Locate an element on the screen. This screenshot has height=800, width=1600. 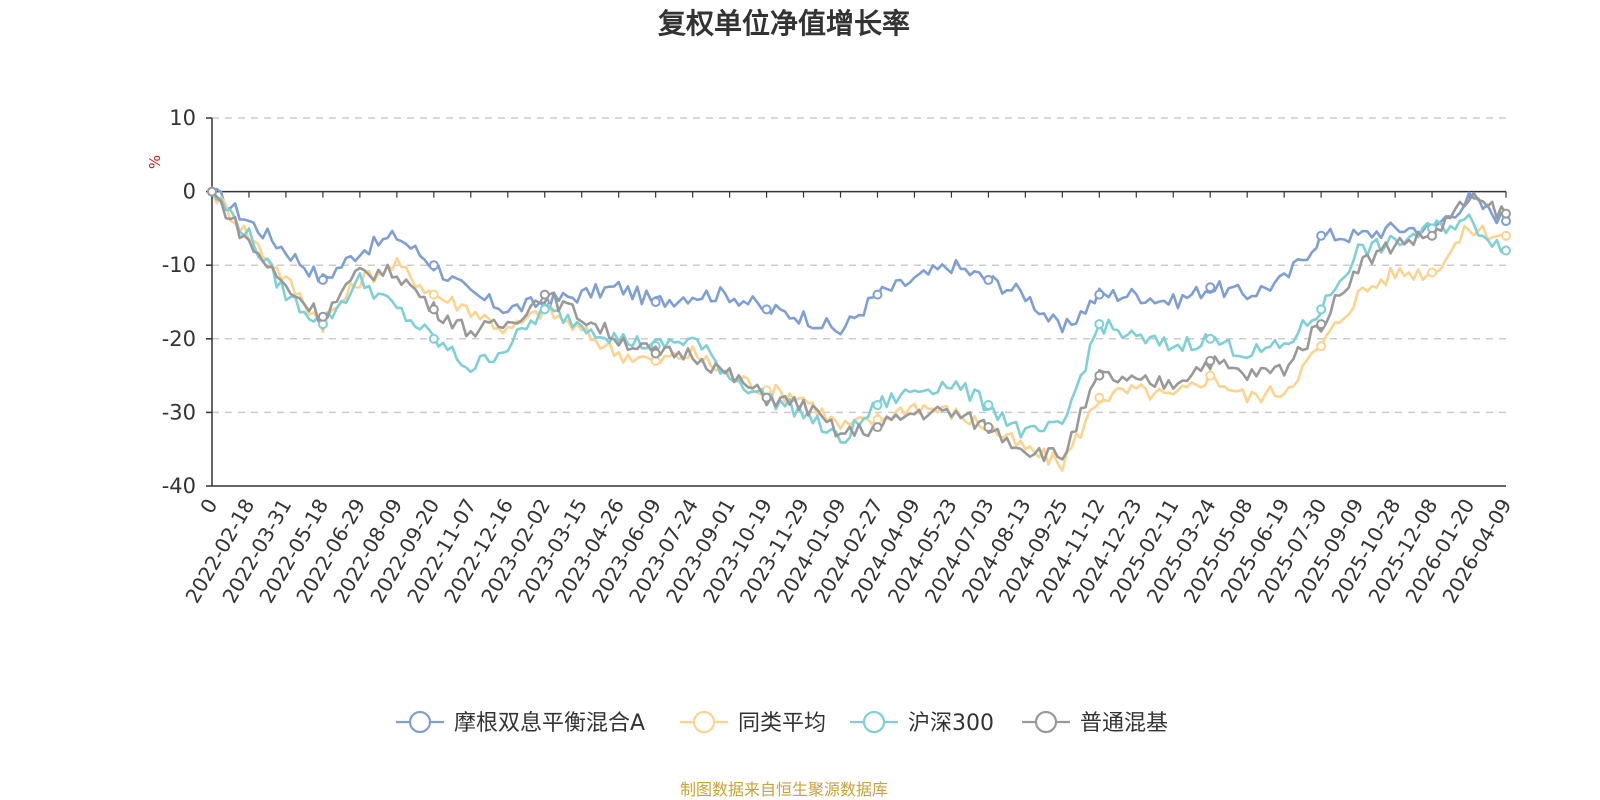
y-axis-ticks: 10 0 -10 -20 -30 -40 is located at coordinates (187, 302).